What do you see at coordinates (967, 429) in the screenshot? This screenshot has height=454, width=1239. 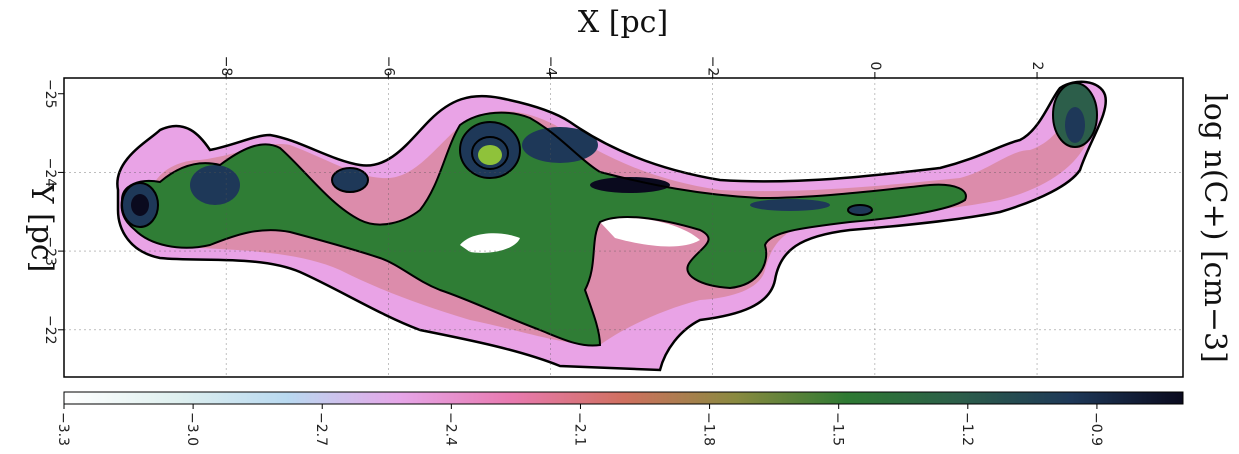 I see `colorbar-tick-label: −1.2` at bounding box center [967, 429].